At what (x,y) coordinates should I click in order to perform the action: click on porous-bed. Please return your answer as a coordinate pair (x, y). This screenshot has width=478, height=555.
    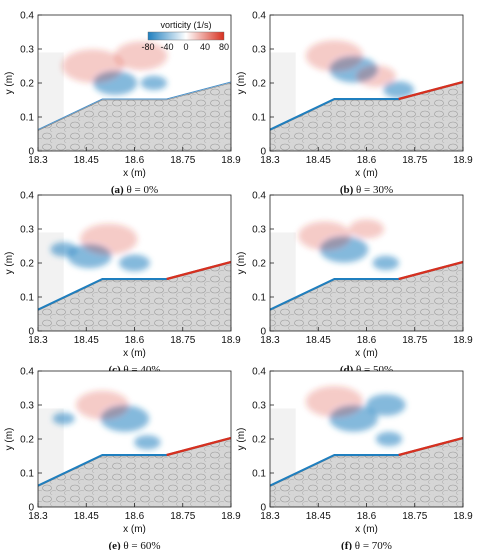
    Looking at the image, I should click on (134, 116).